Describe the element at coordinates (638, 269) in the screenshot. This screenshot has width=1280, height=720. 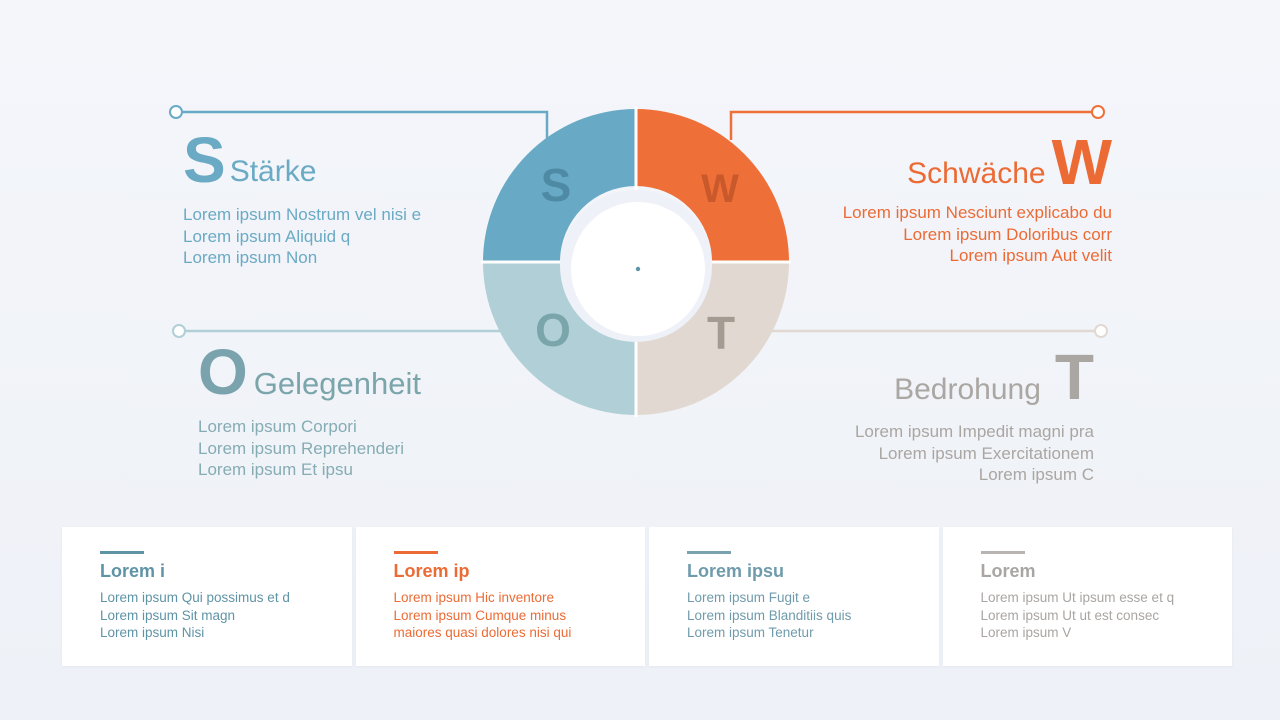
I see `wheel-hub-dot` at that location.